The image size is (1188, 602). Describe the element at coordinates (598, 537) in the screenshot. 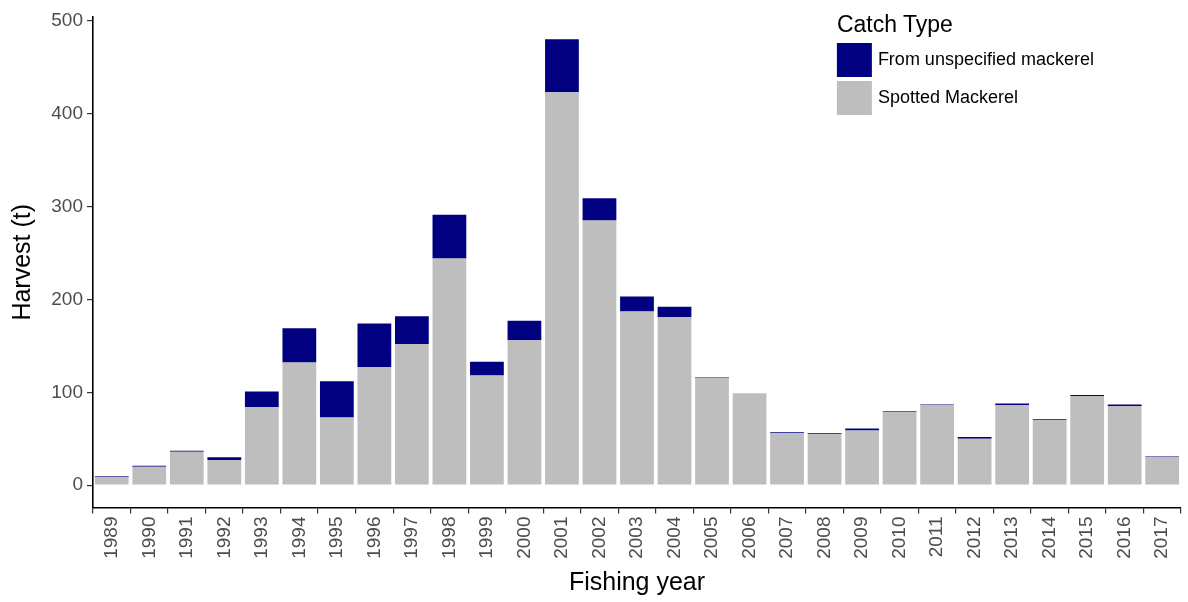

I see `x-tick-label: 2002` at that location.